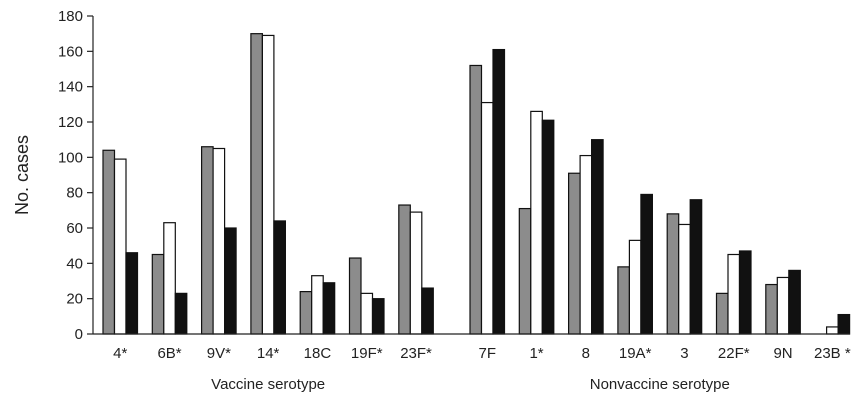 This screenshot has width=854, height=396. What do you see at coordinates (586, 353) in the screenshot?
I see `x-tick-label: 8` at bounding box center [586, 353].